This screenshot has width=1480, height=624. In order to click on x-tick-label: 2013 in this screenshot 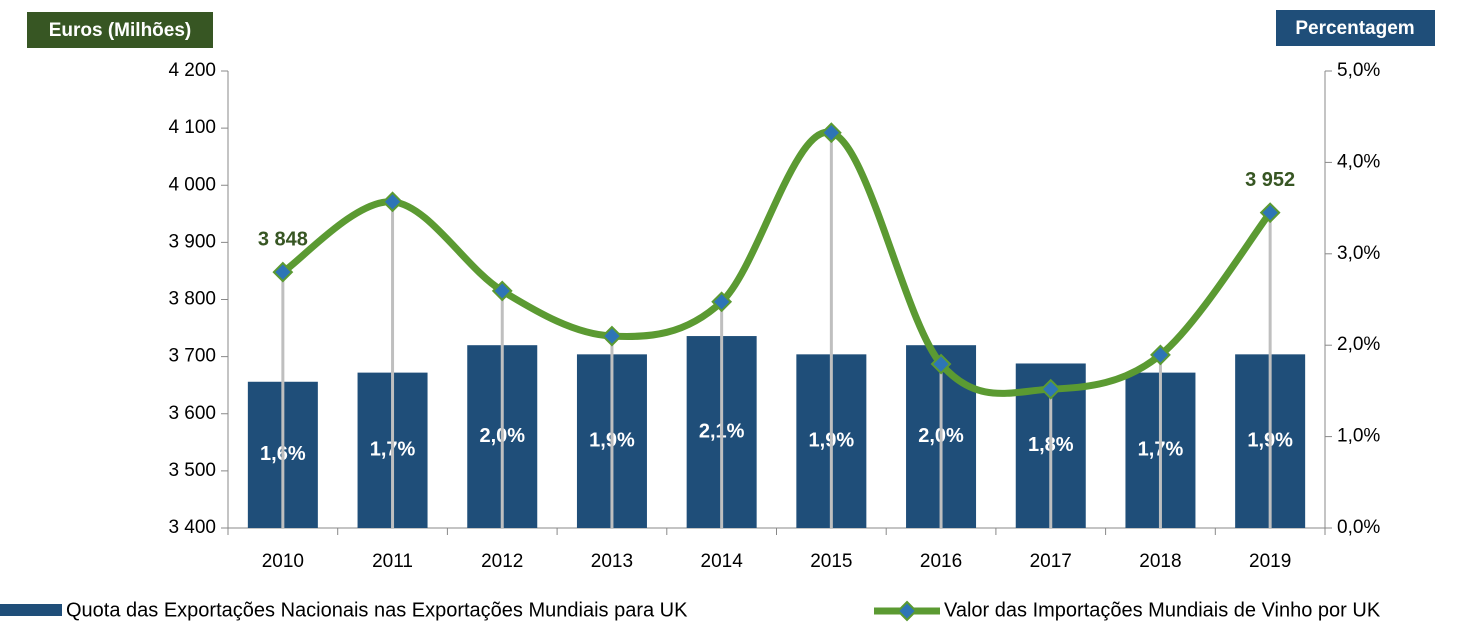, I will do `click(612, 561)`.